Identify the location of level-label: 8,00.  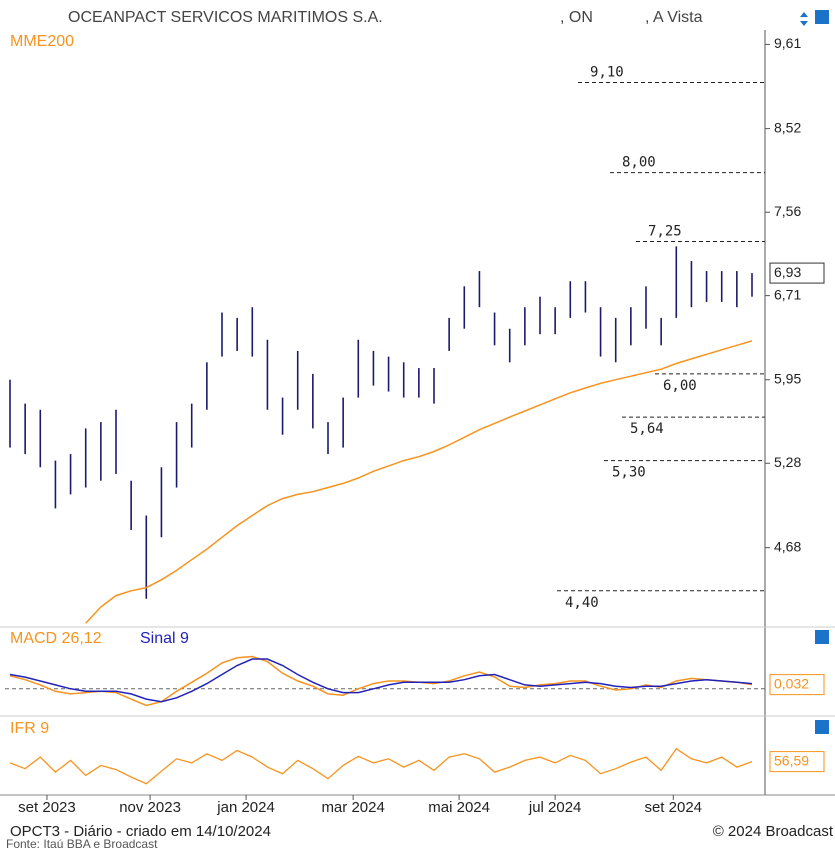
(639, 163).